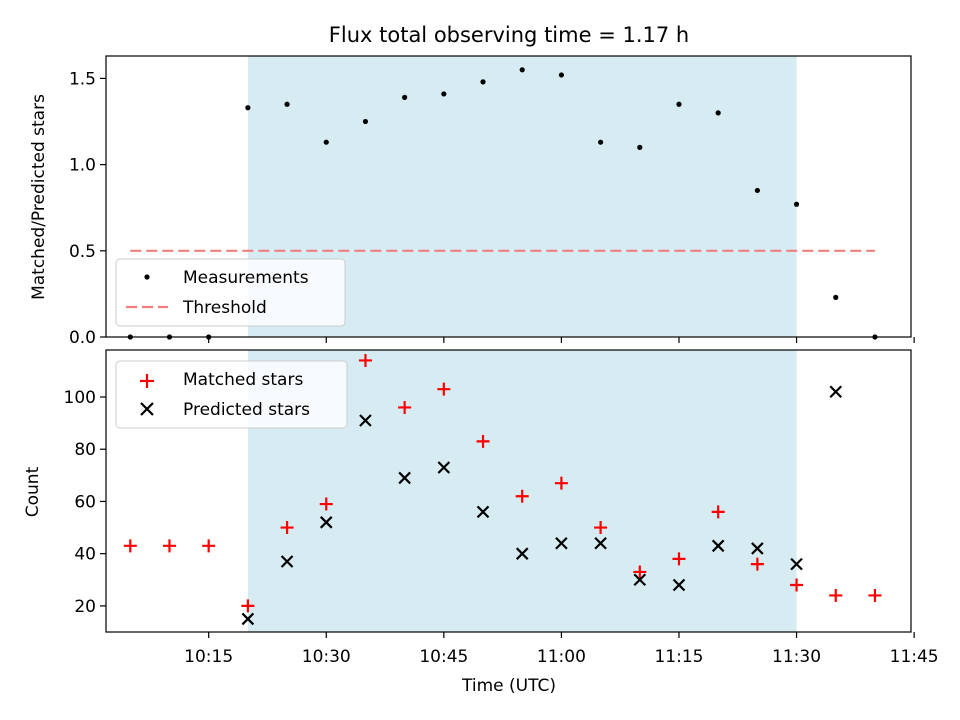 Image resolution: width=960 pixels, height=720 pixels. What do you see at coordinates (147, 381) in the screenshot?
I see `legend-matched-marker` at bounding box center [147, 381].